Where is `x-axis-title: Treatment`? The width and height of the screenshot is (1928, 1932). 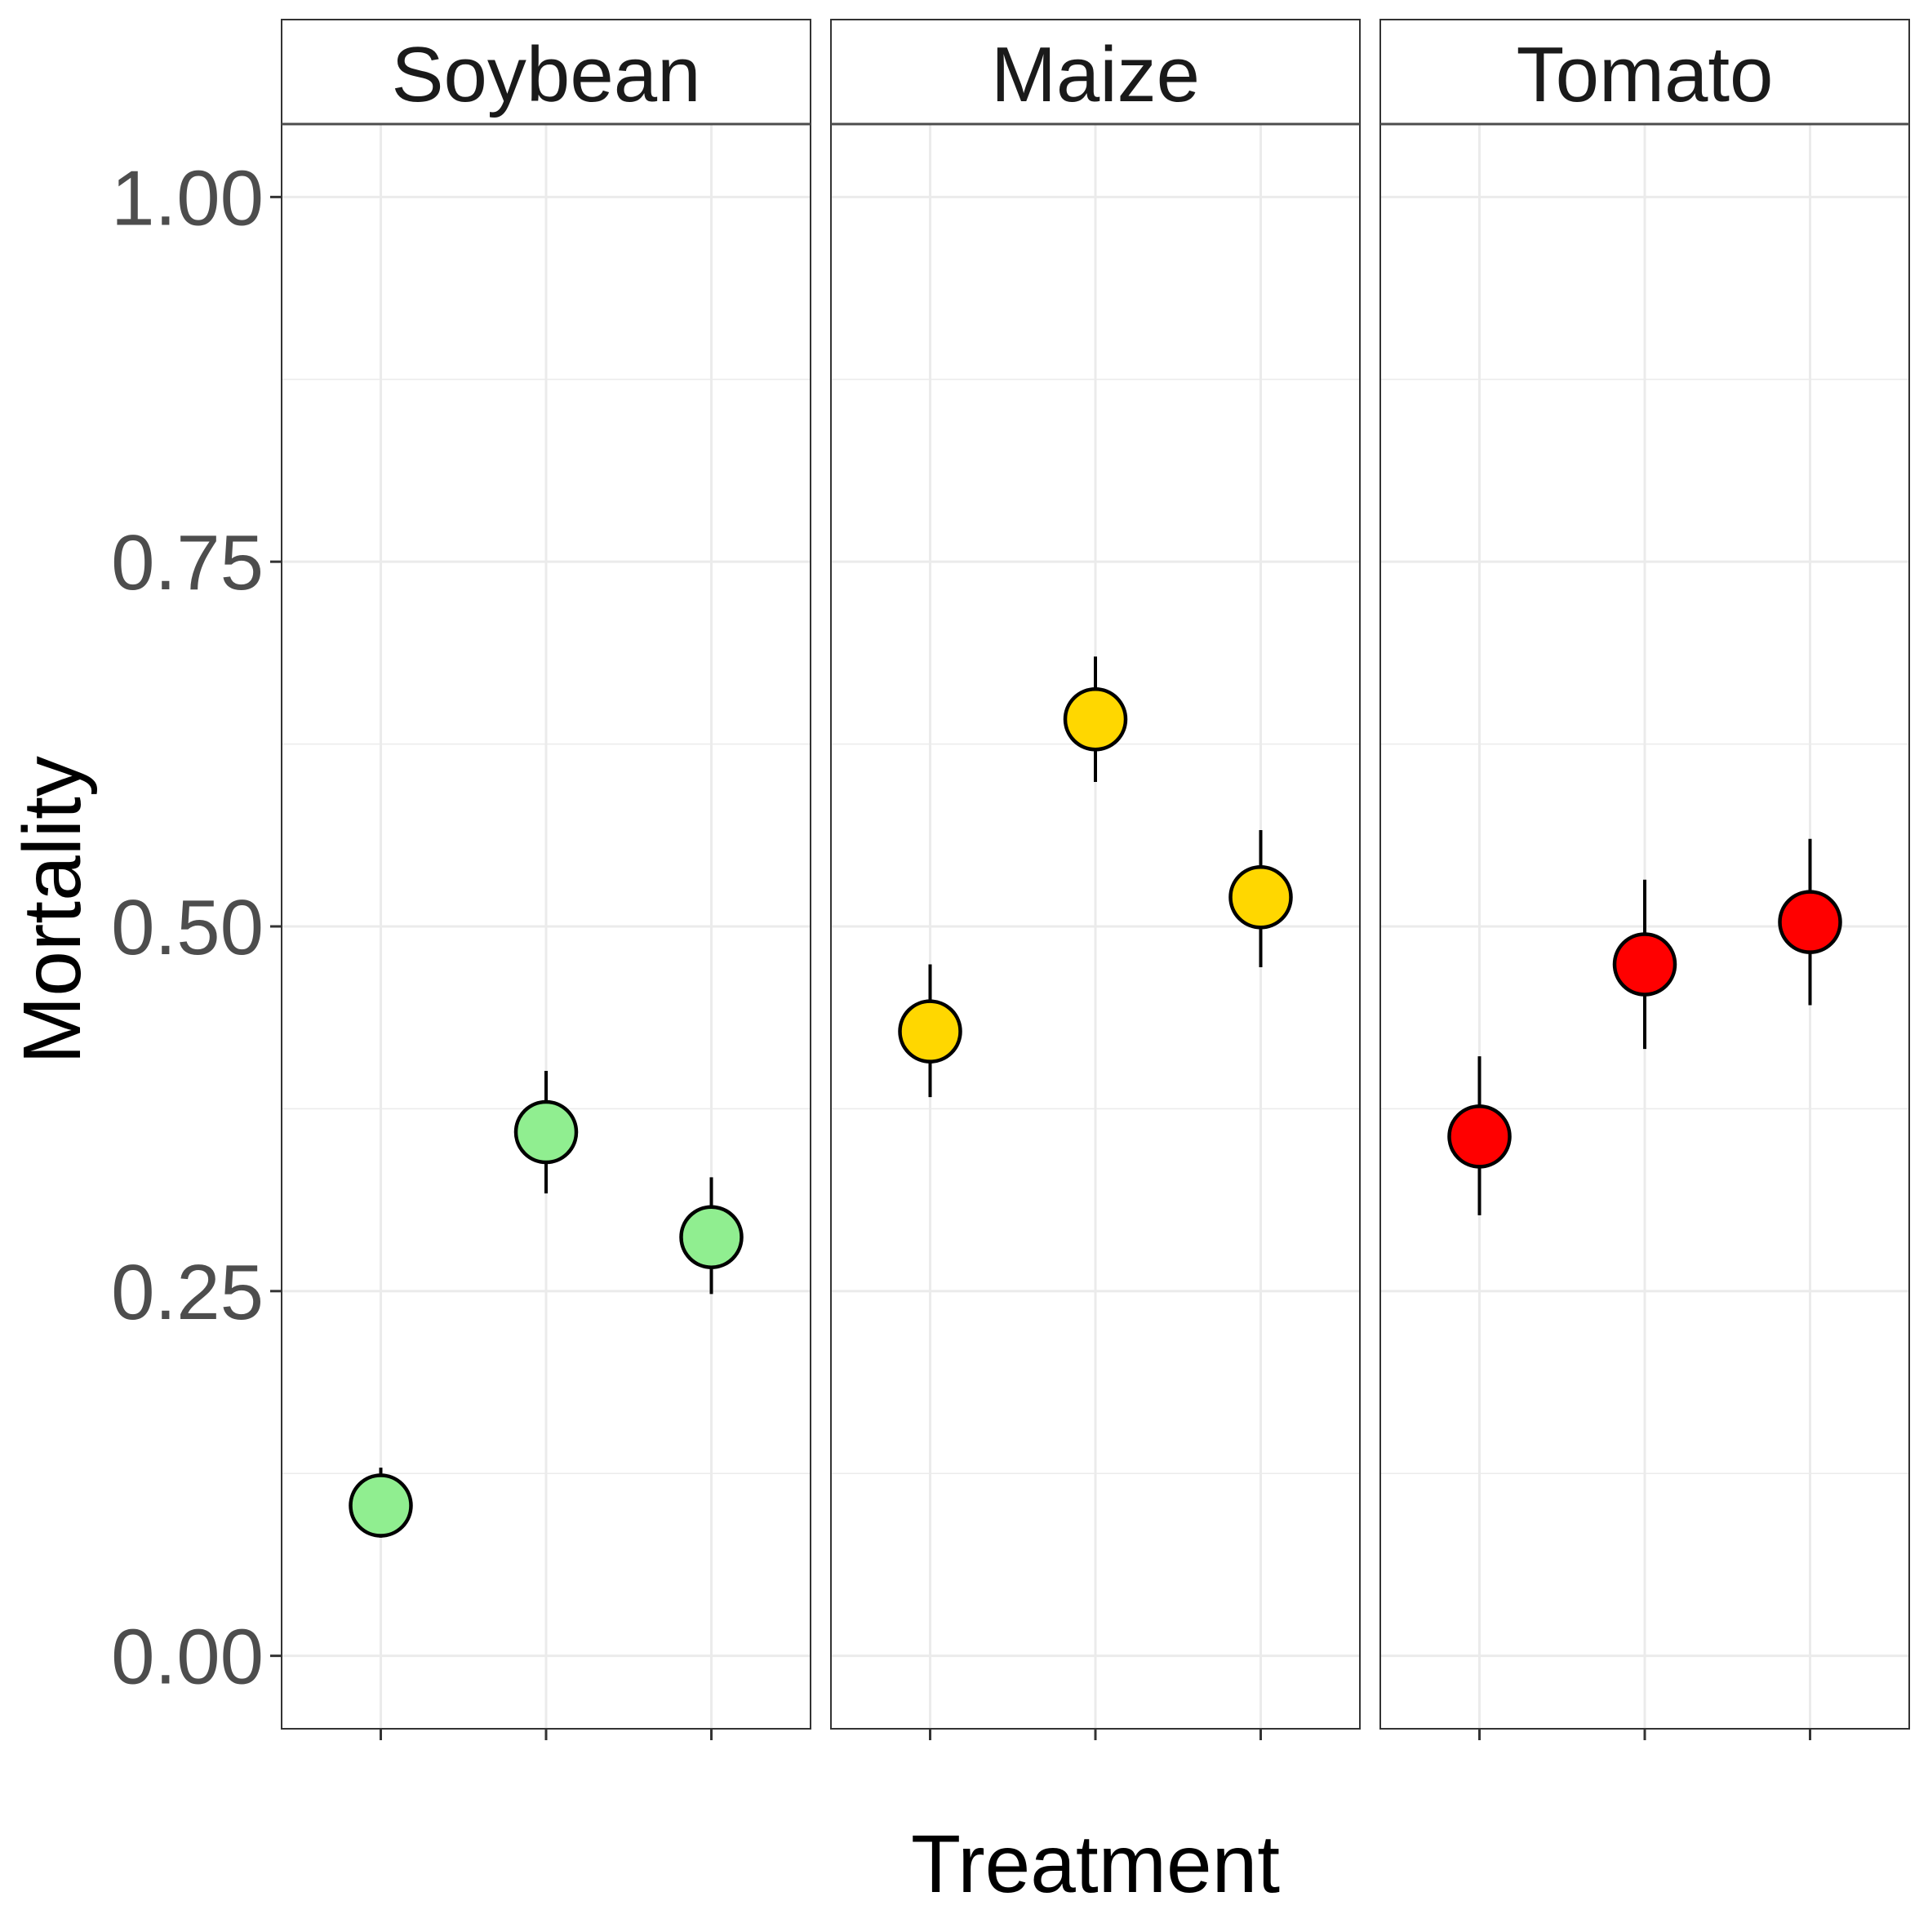
x-axis-title: Treatment is located at coordinates (1095, 1864).